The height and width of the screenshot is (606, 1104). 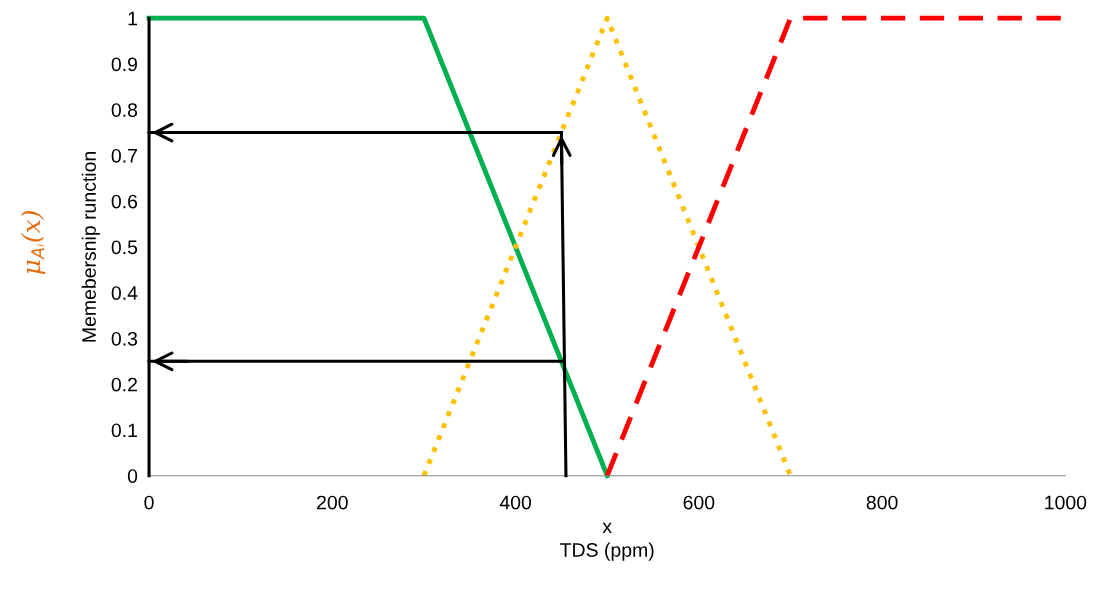 What do you see at coordinates (149, 502) in the screenshot?
I see `x-tick-label: 0` at bounding box center [149, 502].